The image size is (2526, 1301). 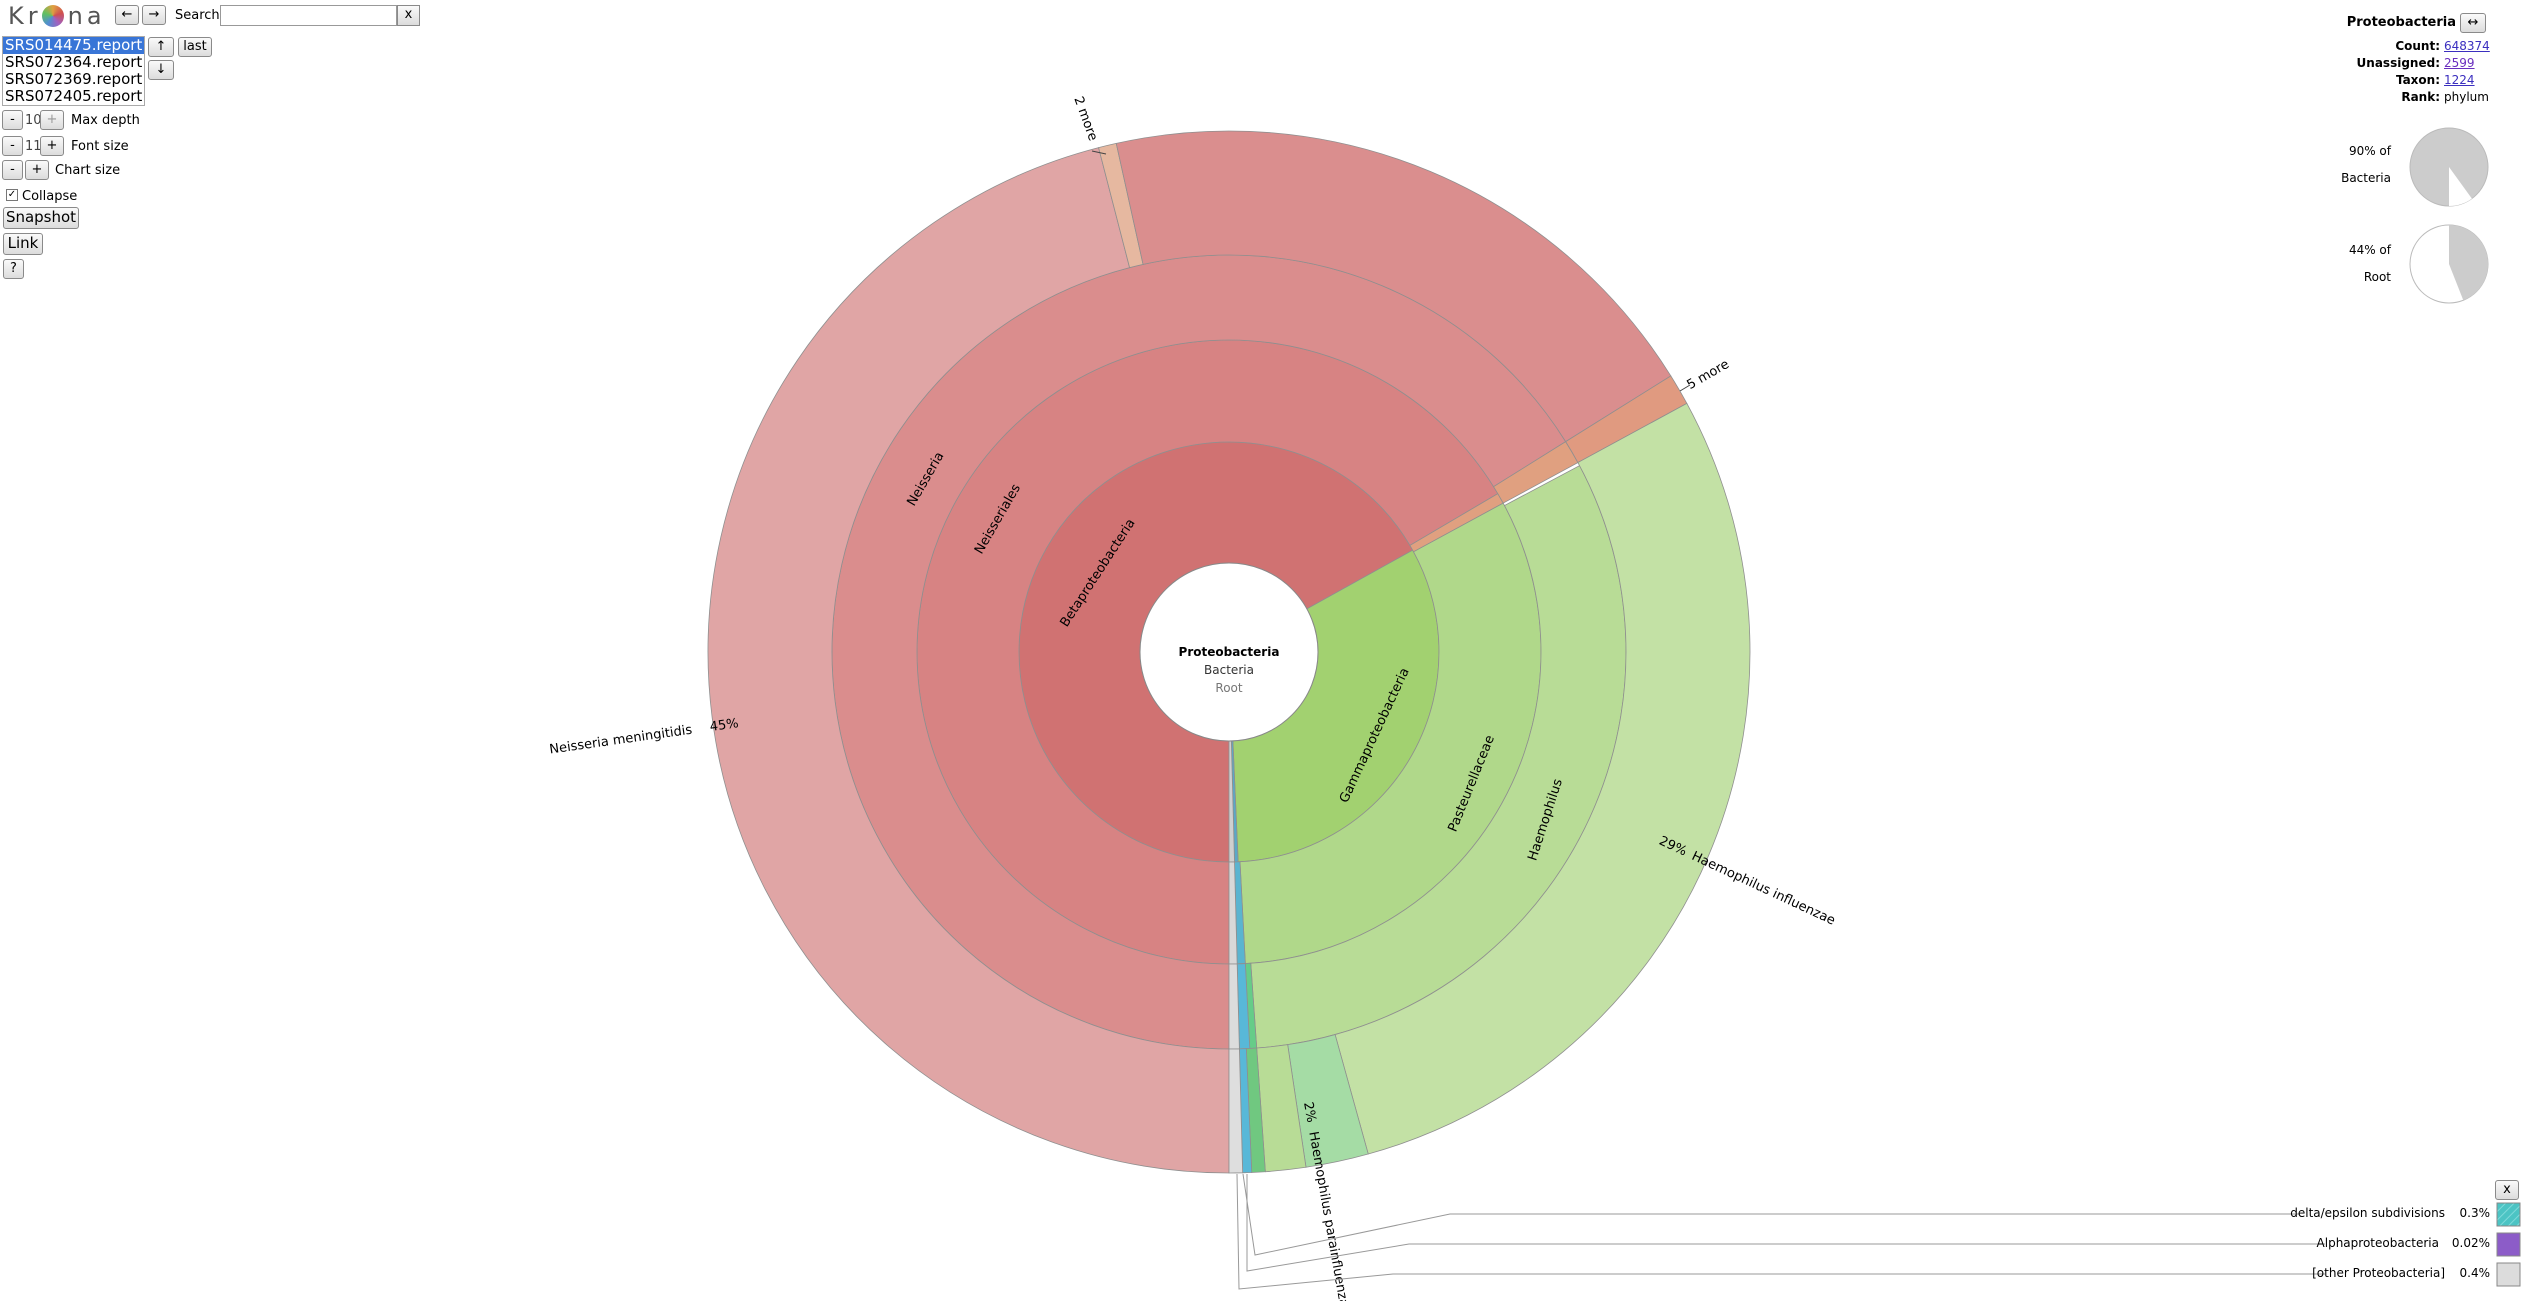 What do you see at coordinates (88, 170) in the screenshot?
I see `size-label: Chart size` at bounding box center [88, 170].